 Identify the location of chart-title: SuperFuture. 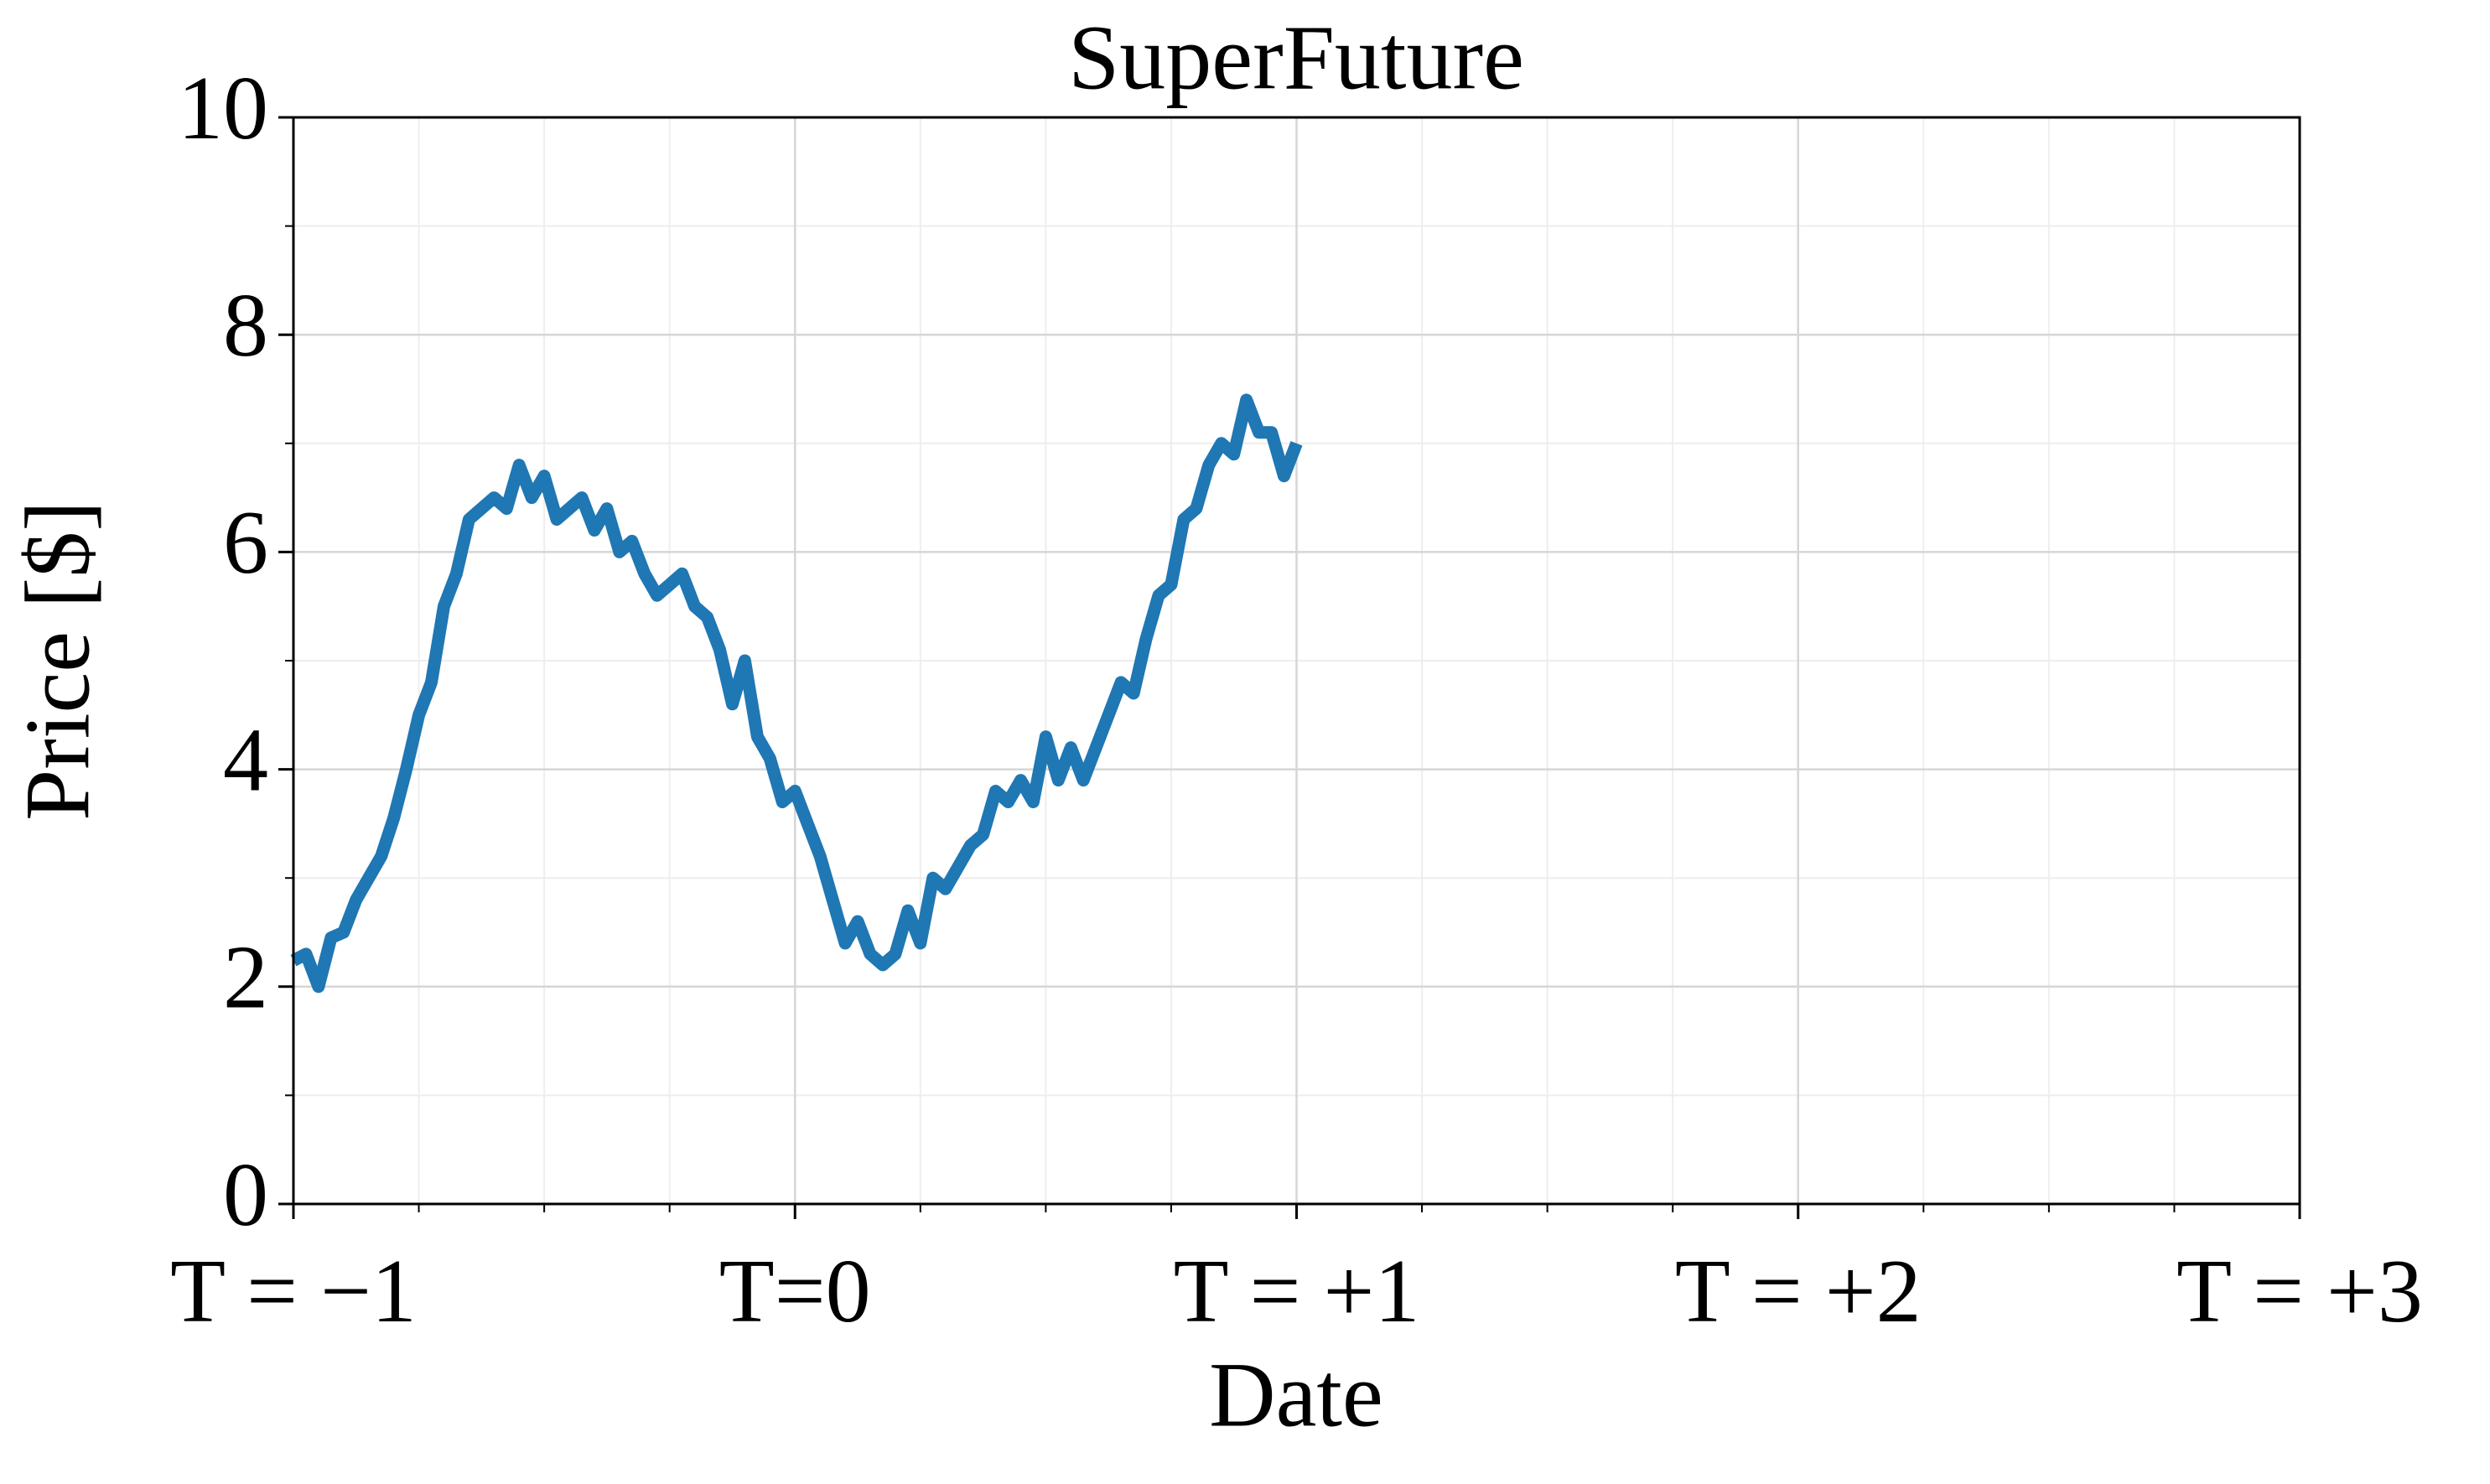
(1296, 57).